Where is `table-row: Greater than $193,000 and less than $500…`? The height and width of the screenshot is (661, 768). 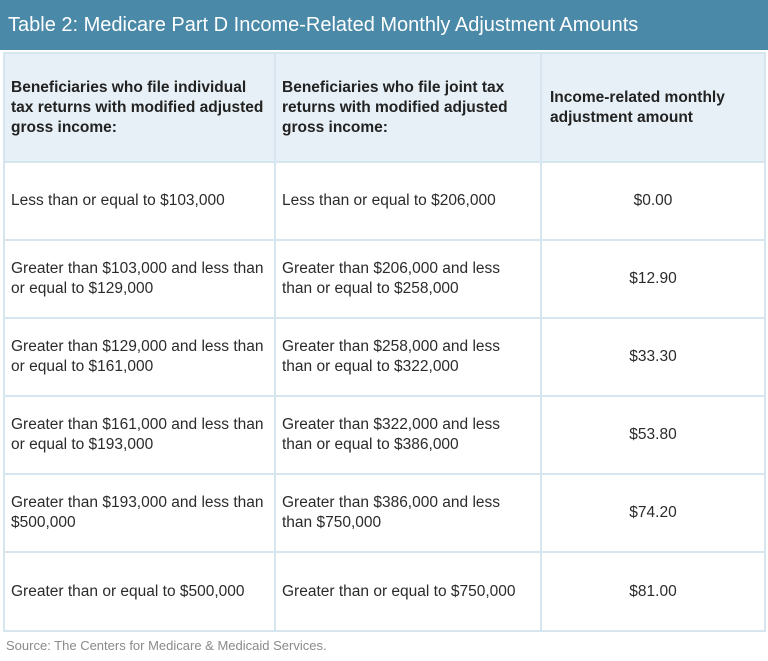 table-row: Greater than $193,000 and less than $500… is located at coordinates (384, 512).